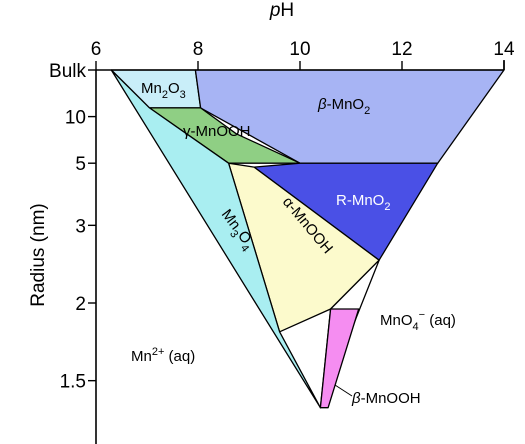  Describe the element at coordinates (163, 355) in the screenshot. I see `label-mn2plus-aq: Mn2+ (aq)` at that location.